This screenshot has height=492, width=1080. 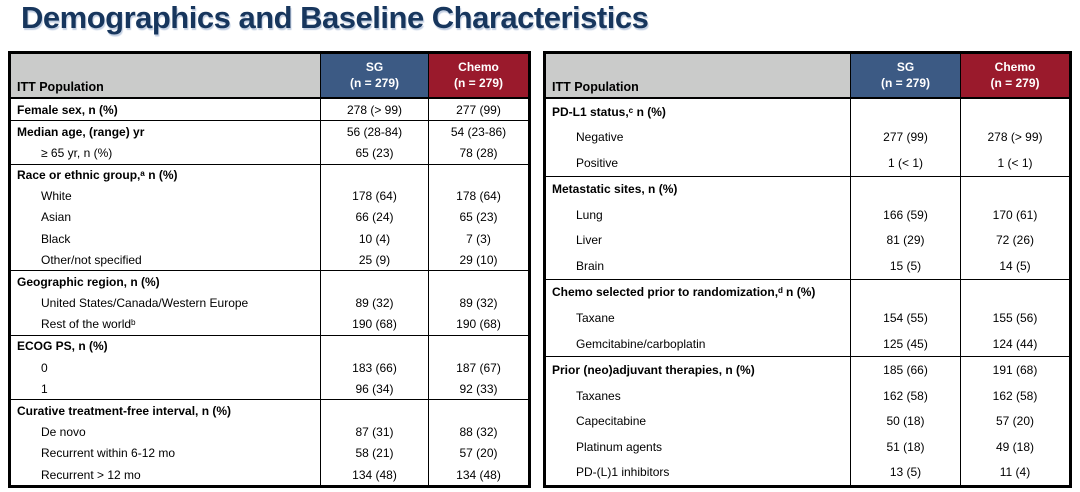 What do you see at coordinates (807, 163) in the screenshot?
I see `table-row: Positive 1 (< 1) 1 (< 1)` at bounding box center [807, 163].